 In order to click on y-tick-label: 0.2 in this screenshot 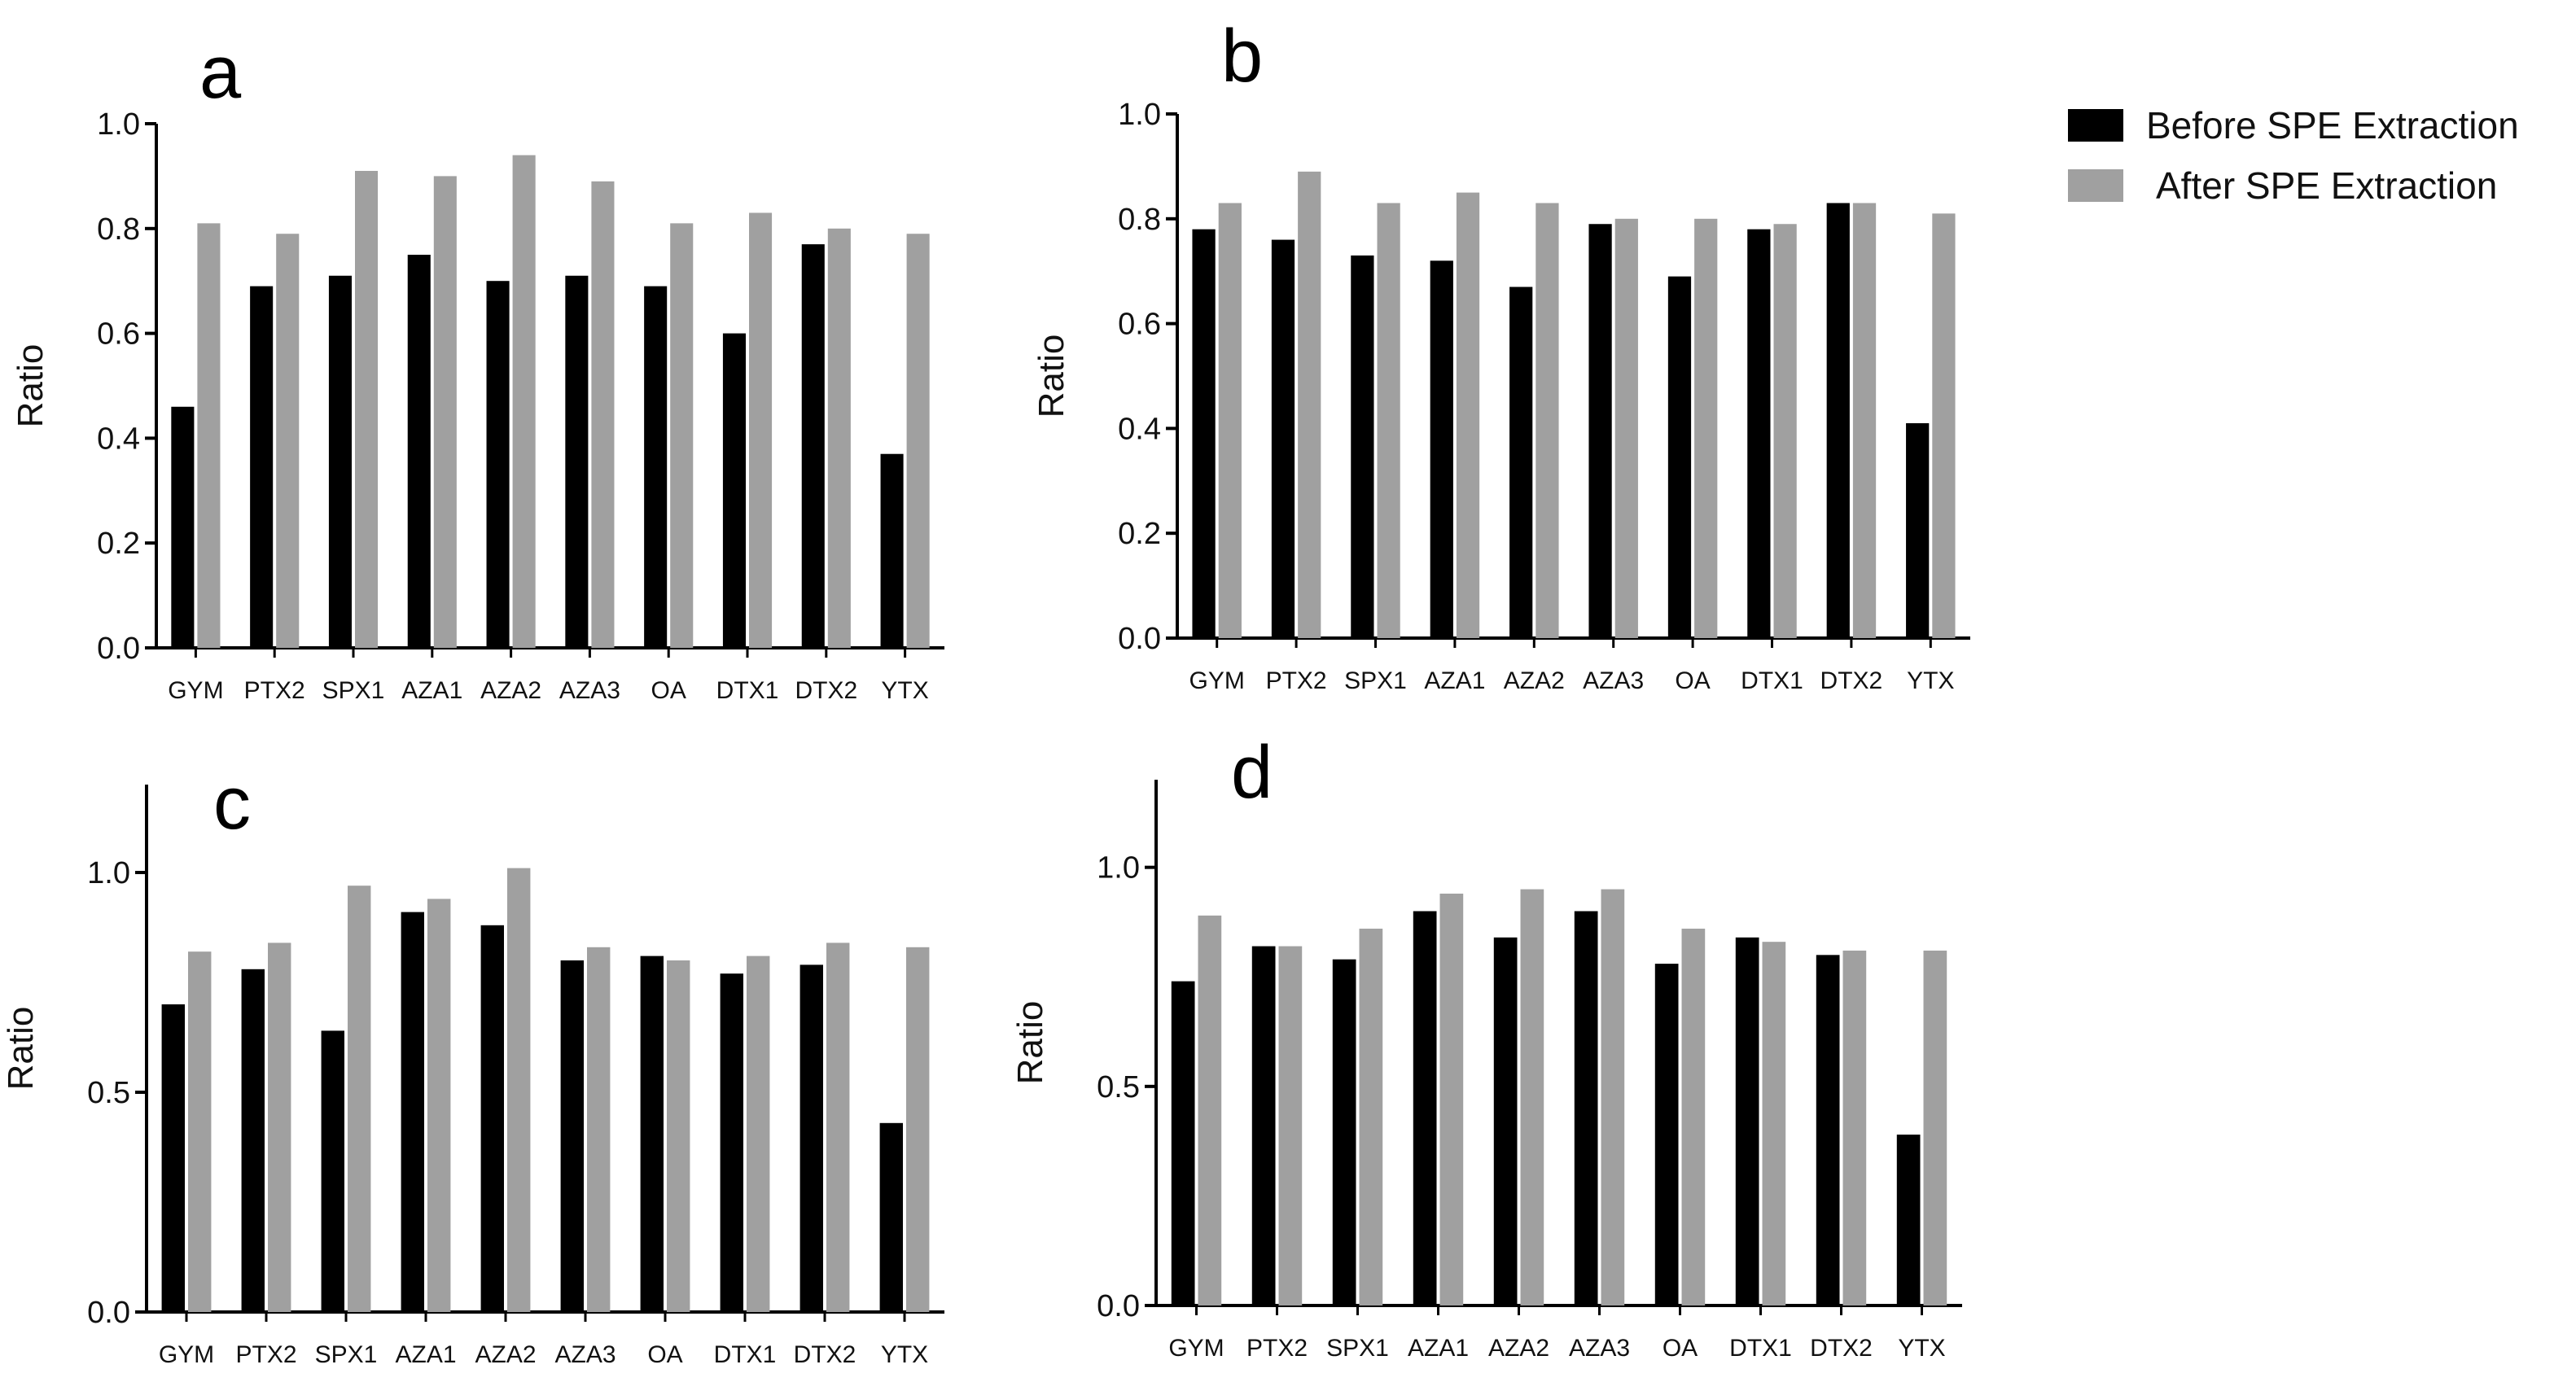, I will do `click(1139, 534)`.